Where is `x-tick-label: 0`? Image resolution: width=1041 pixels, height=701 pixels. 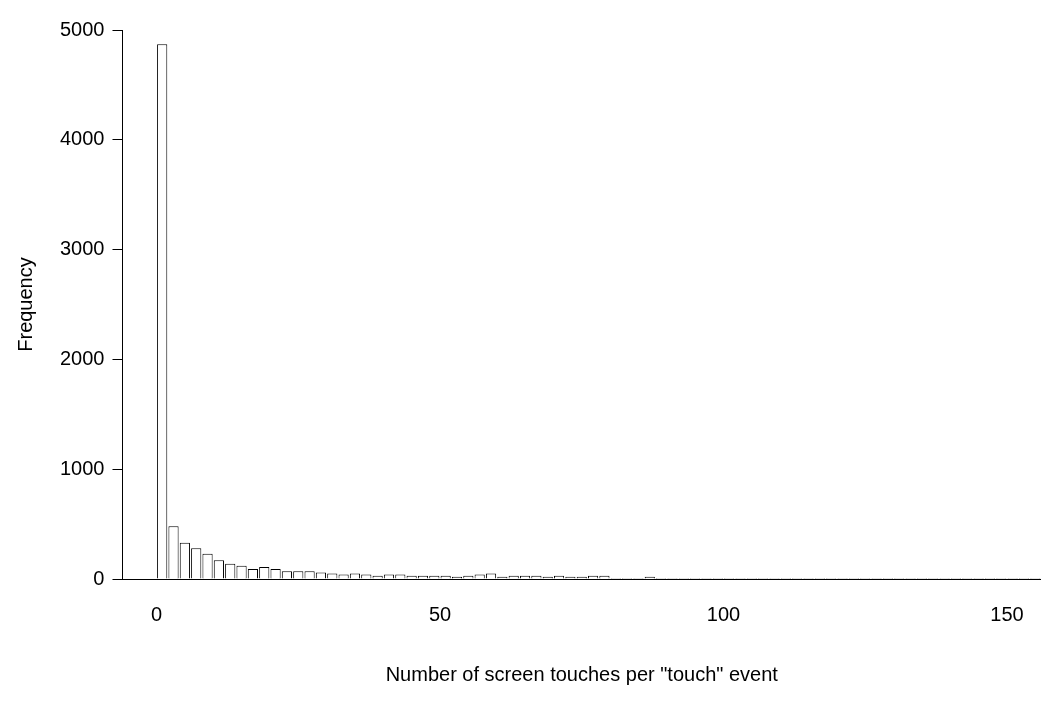 x-tick-label: 0 is located at coordinates (156, 613).